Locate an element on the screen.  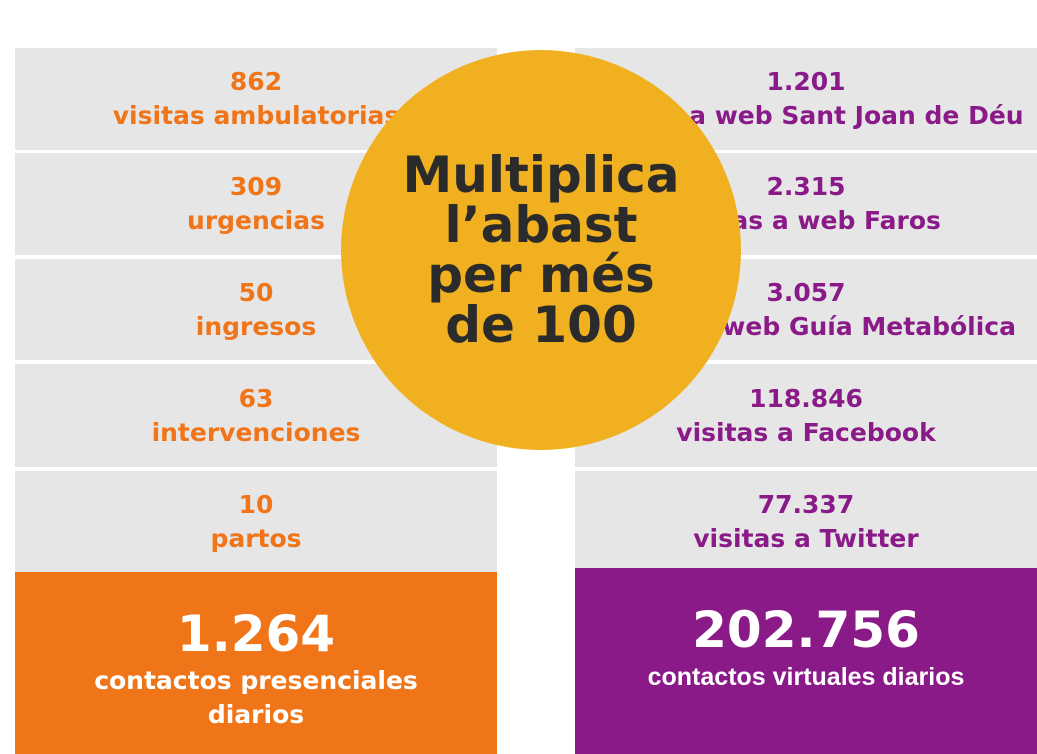
total-value: 202.756 is located at coordinates (806, 630).